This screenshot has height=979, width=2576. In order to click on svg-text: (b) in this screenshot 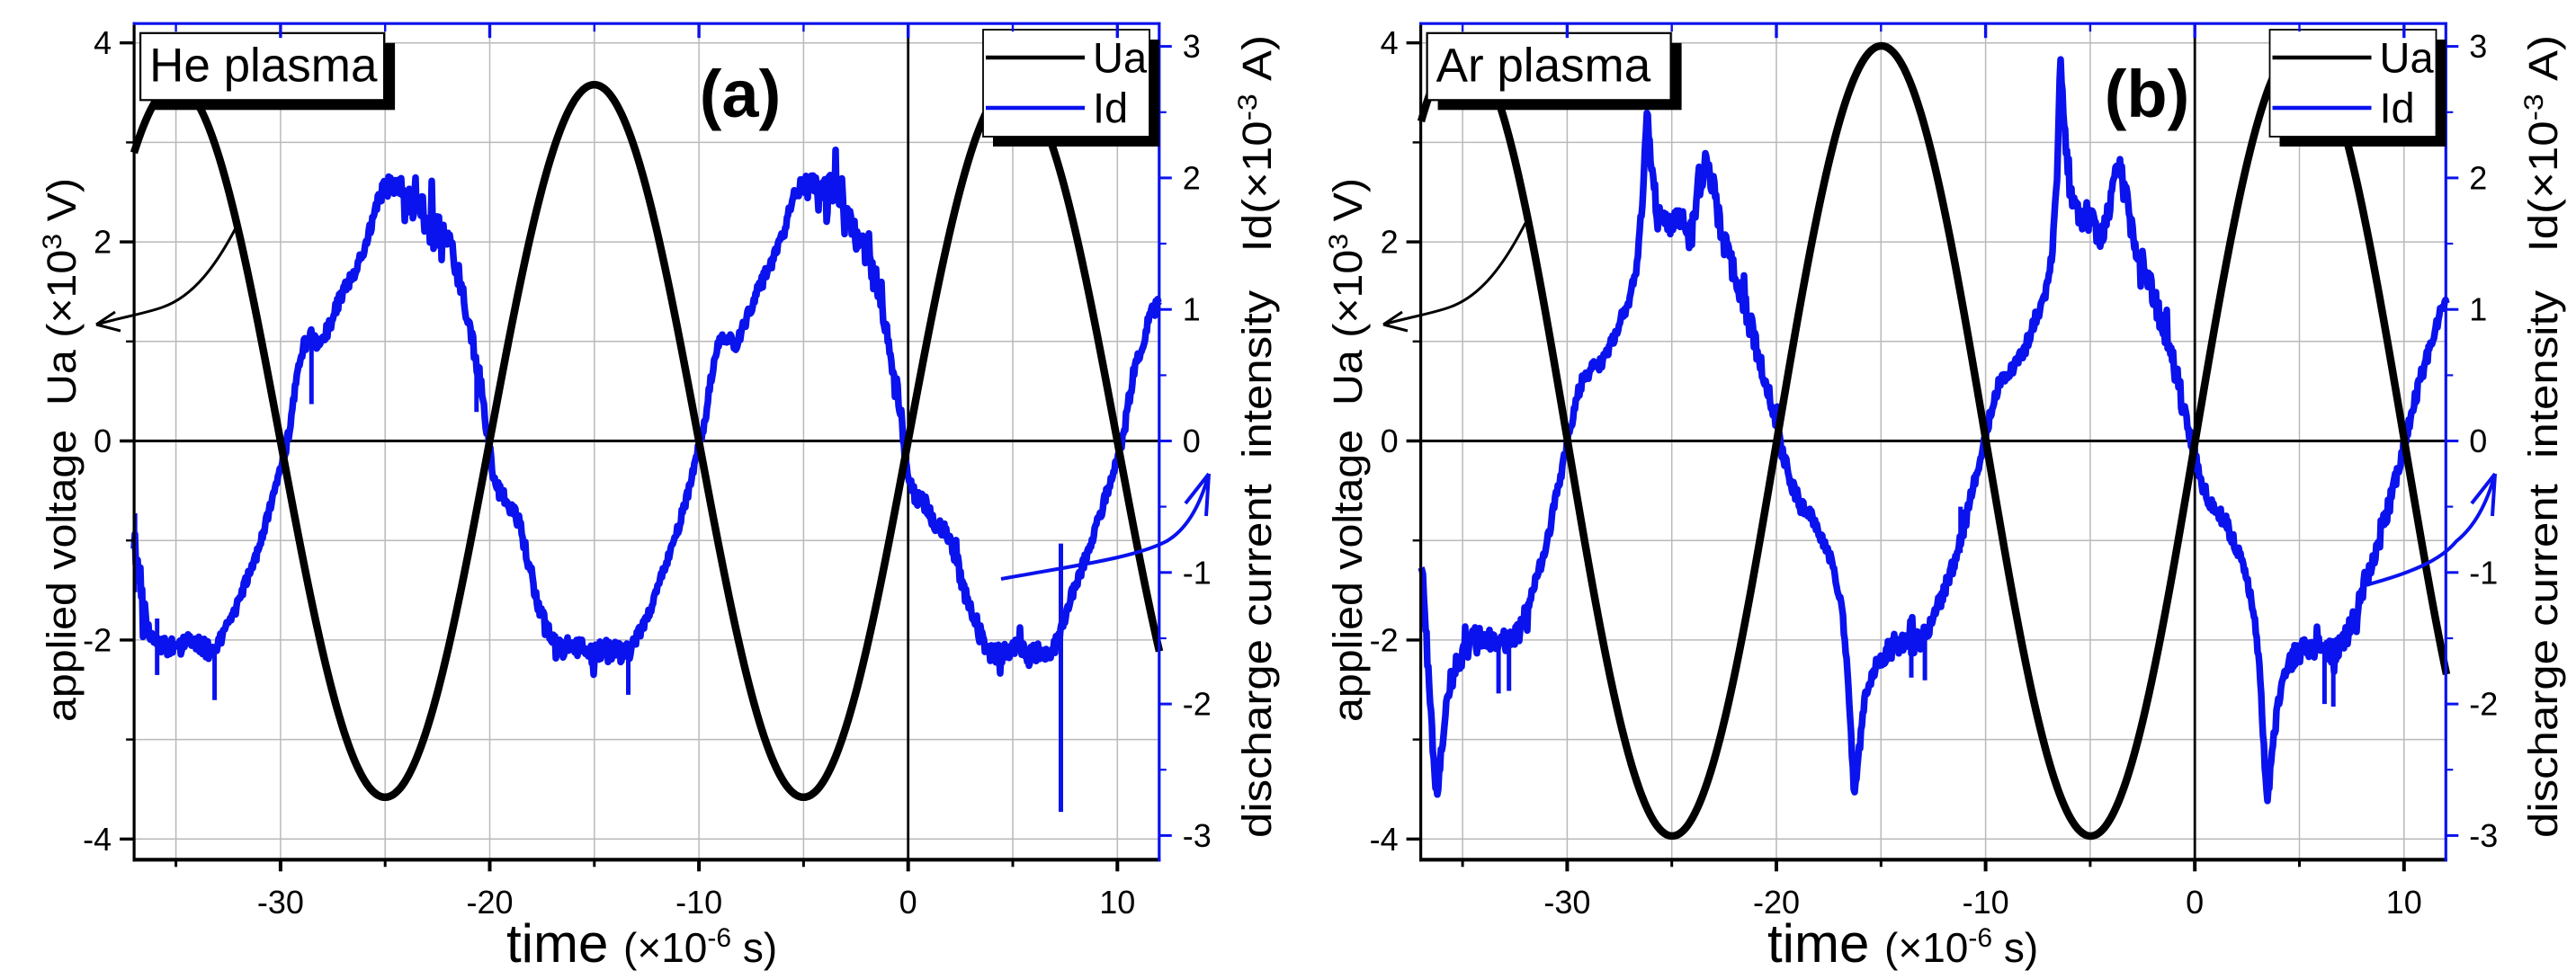, I will do `click(2147, 94)`.